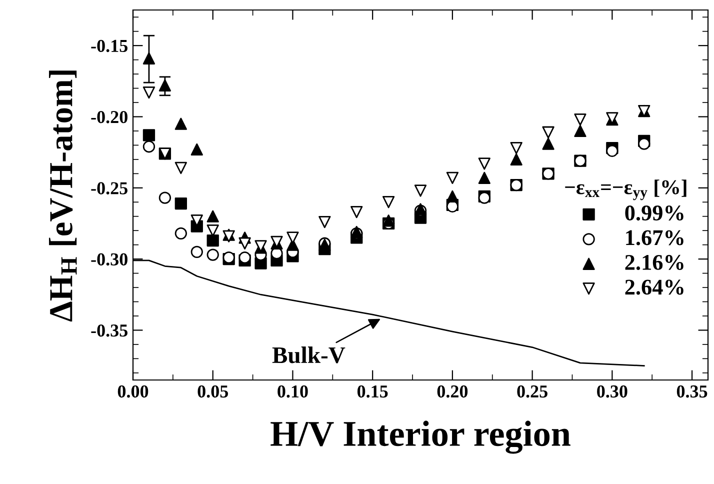 The height and width of the screenshot is (484, 714). Describe the element at coordinates (213, 391) in the screenshot. I see `x-tick-label: 0.05` at that location.